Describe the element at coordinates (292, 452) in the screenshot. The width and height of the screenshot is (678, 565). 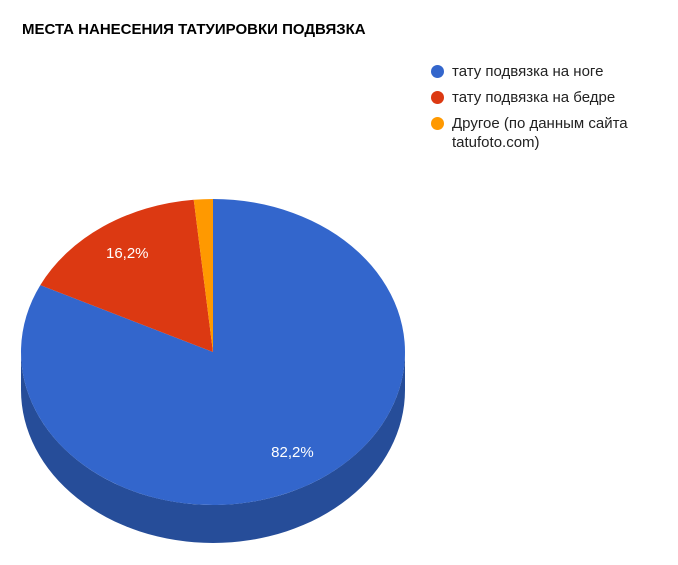
I see `data-label: 82,2%` at that location.